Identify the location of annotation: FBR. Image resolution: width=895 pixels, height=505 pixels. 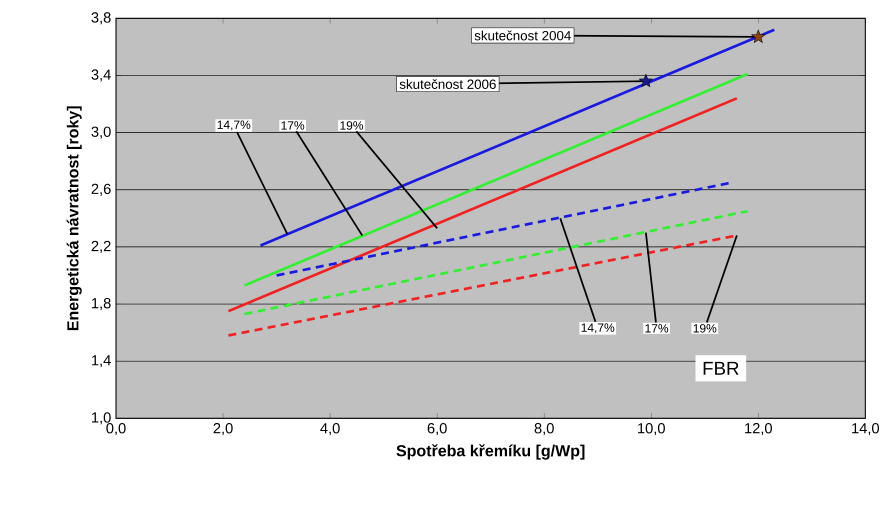
(721, 368).